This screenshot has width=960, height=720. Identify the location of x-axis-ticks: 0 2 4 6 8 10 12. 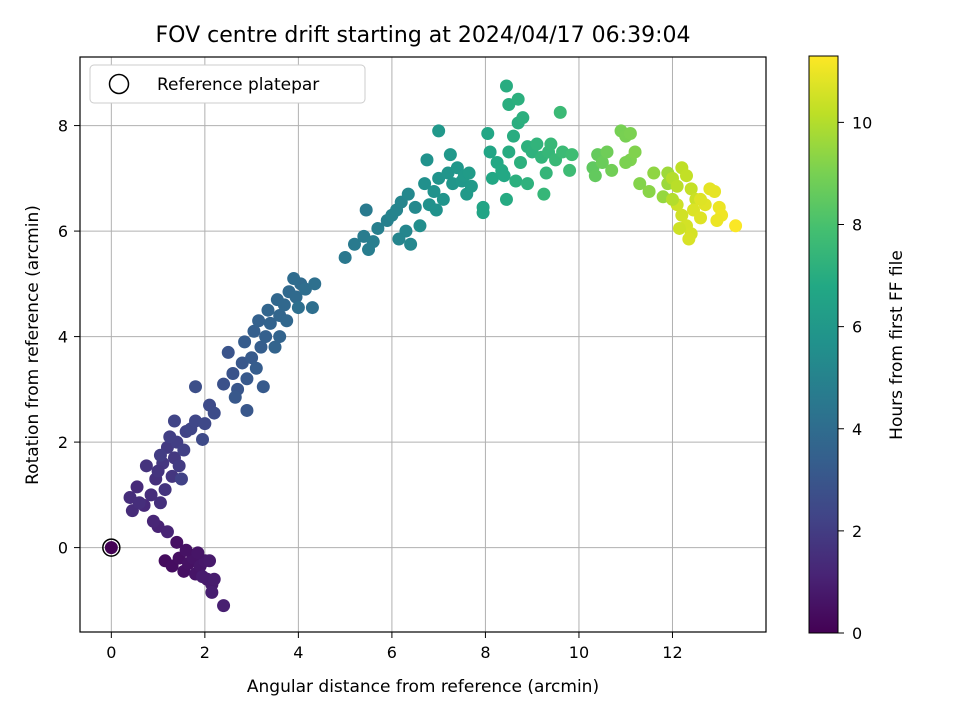
(394, 647).